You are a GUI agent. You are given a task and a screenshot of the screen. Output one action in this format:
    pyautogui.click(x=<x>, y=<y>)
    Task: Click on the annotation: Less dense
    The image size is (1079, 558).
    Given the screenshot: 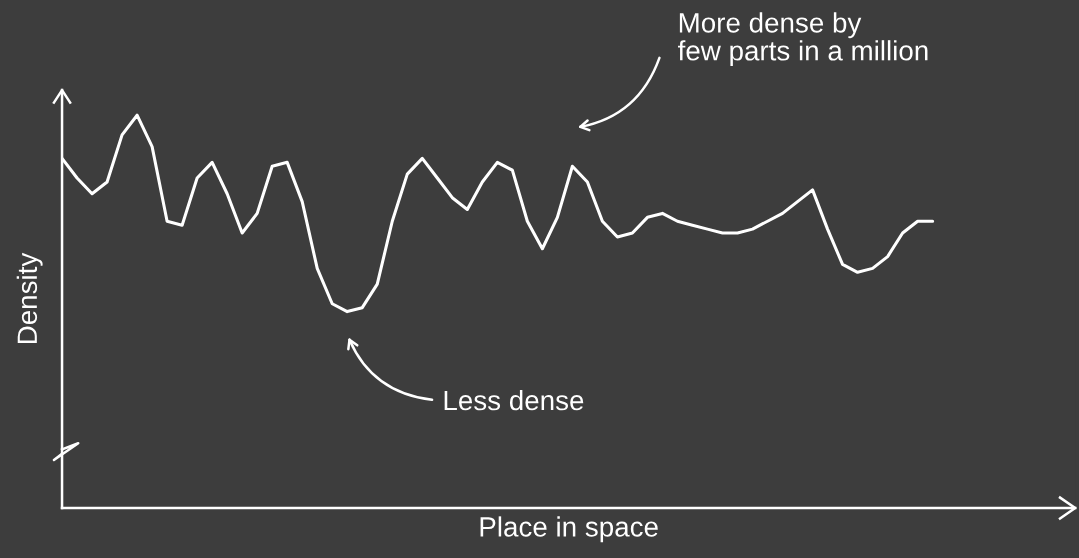 What is the action you would take?
    pyautogui.click(x=514, y=400)
    